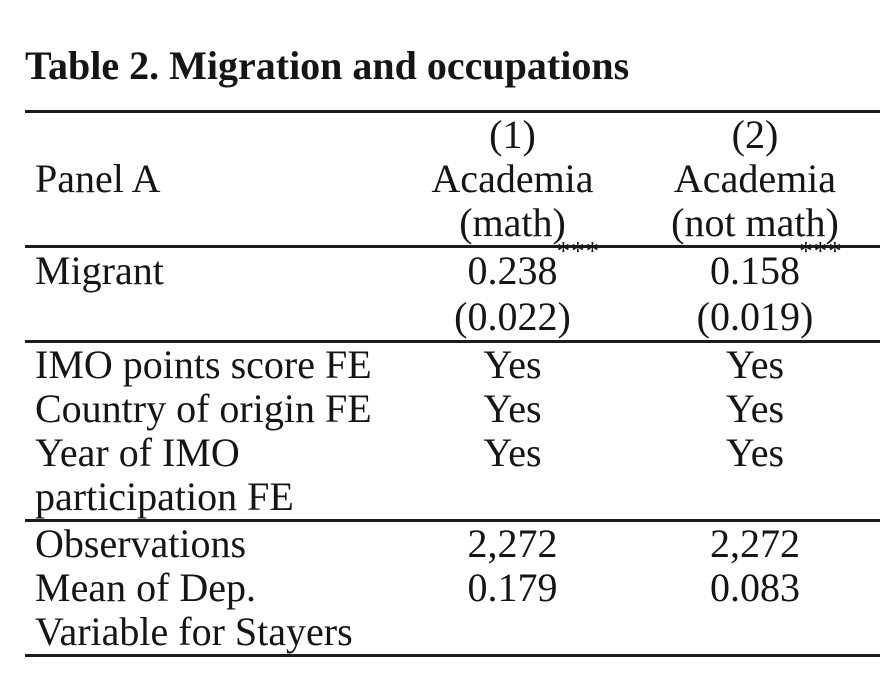 This screenshot has height=700, width=880. Describe the element at coordinates (512, 587) in the screenshot. I see `mean-dep-col1: 0.179` at that location.